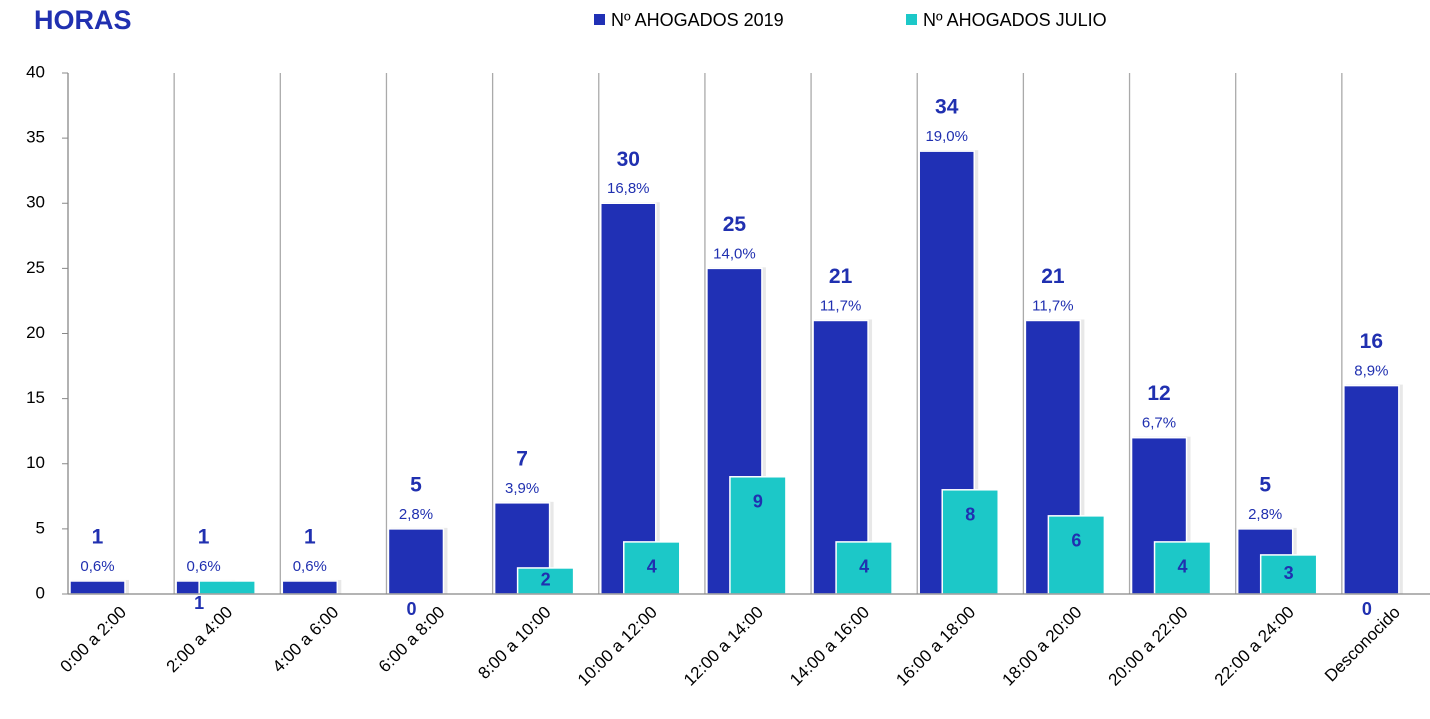 Image resolution: width=1430 pixels, height=719 pixels. I want to click on y-tick-label: 35, so click(35, 137).